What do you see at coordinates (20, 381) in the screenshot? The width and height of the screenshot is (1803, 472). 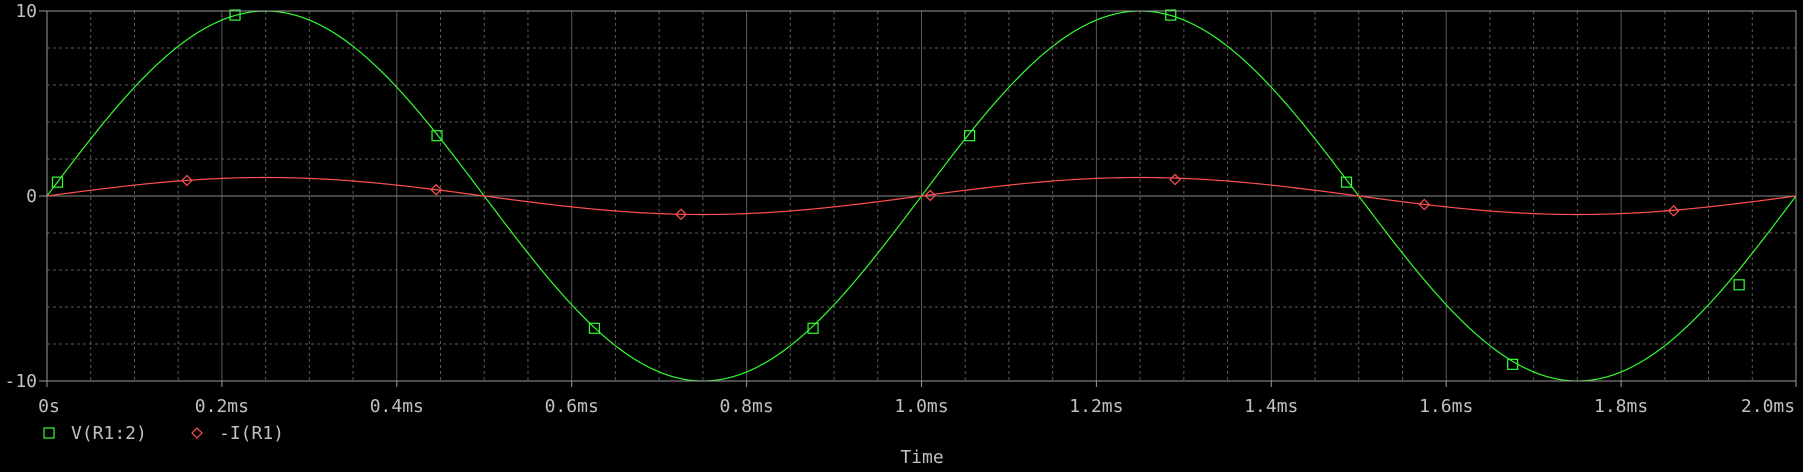 I see `y-tick-label: -10` at bounding box center [20, 381].